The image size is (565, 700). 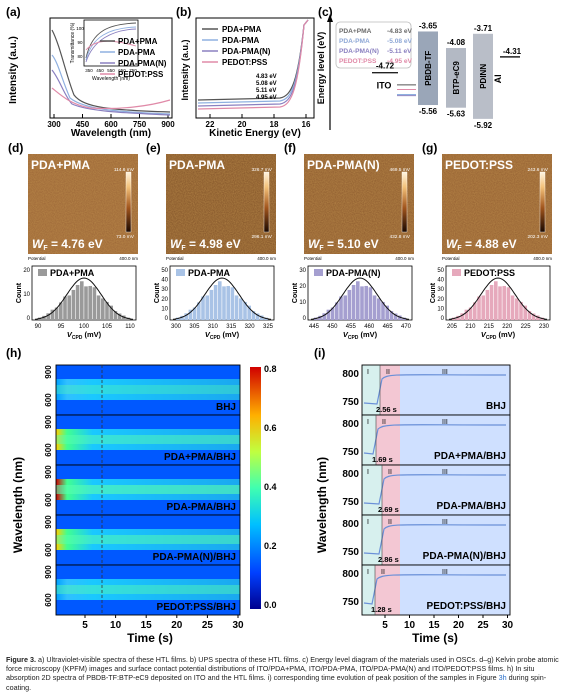 What do you see at coordinates (177, 625) in the screenshot?
I see `h-xtick: 20` at bounding box center [177, 625].